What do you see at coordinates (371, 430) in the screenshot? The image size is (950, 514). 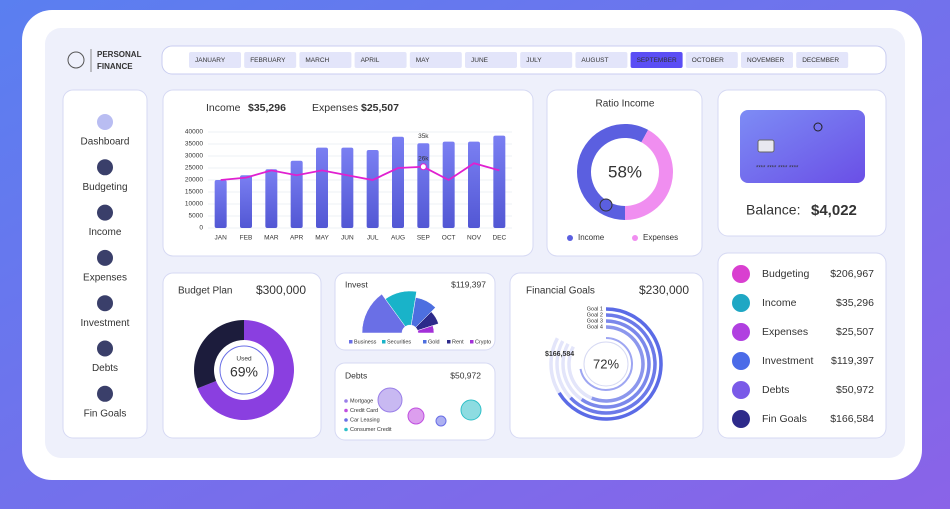 I see `legend-label: Consumer Credit` at bounding box center [371, 430].